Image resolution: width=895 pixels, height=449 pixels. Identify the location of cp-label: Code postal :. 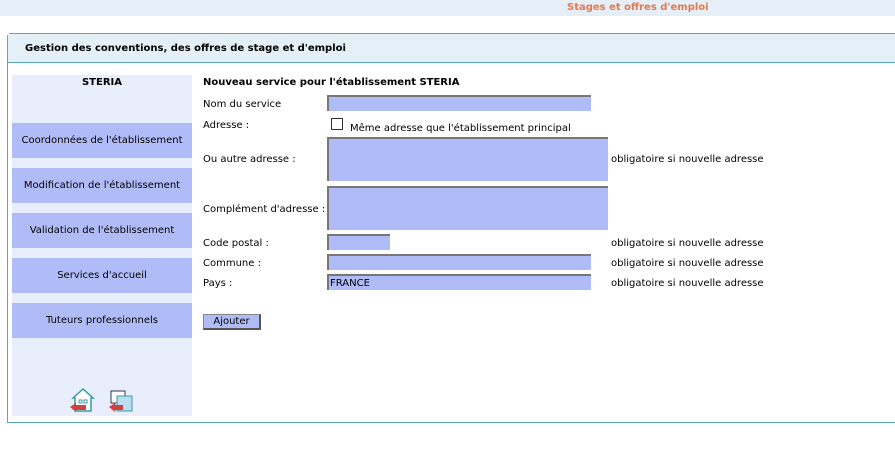
(236, 243).